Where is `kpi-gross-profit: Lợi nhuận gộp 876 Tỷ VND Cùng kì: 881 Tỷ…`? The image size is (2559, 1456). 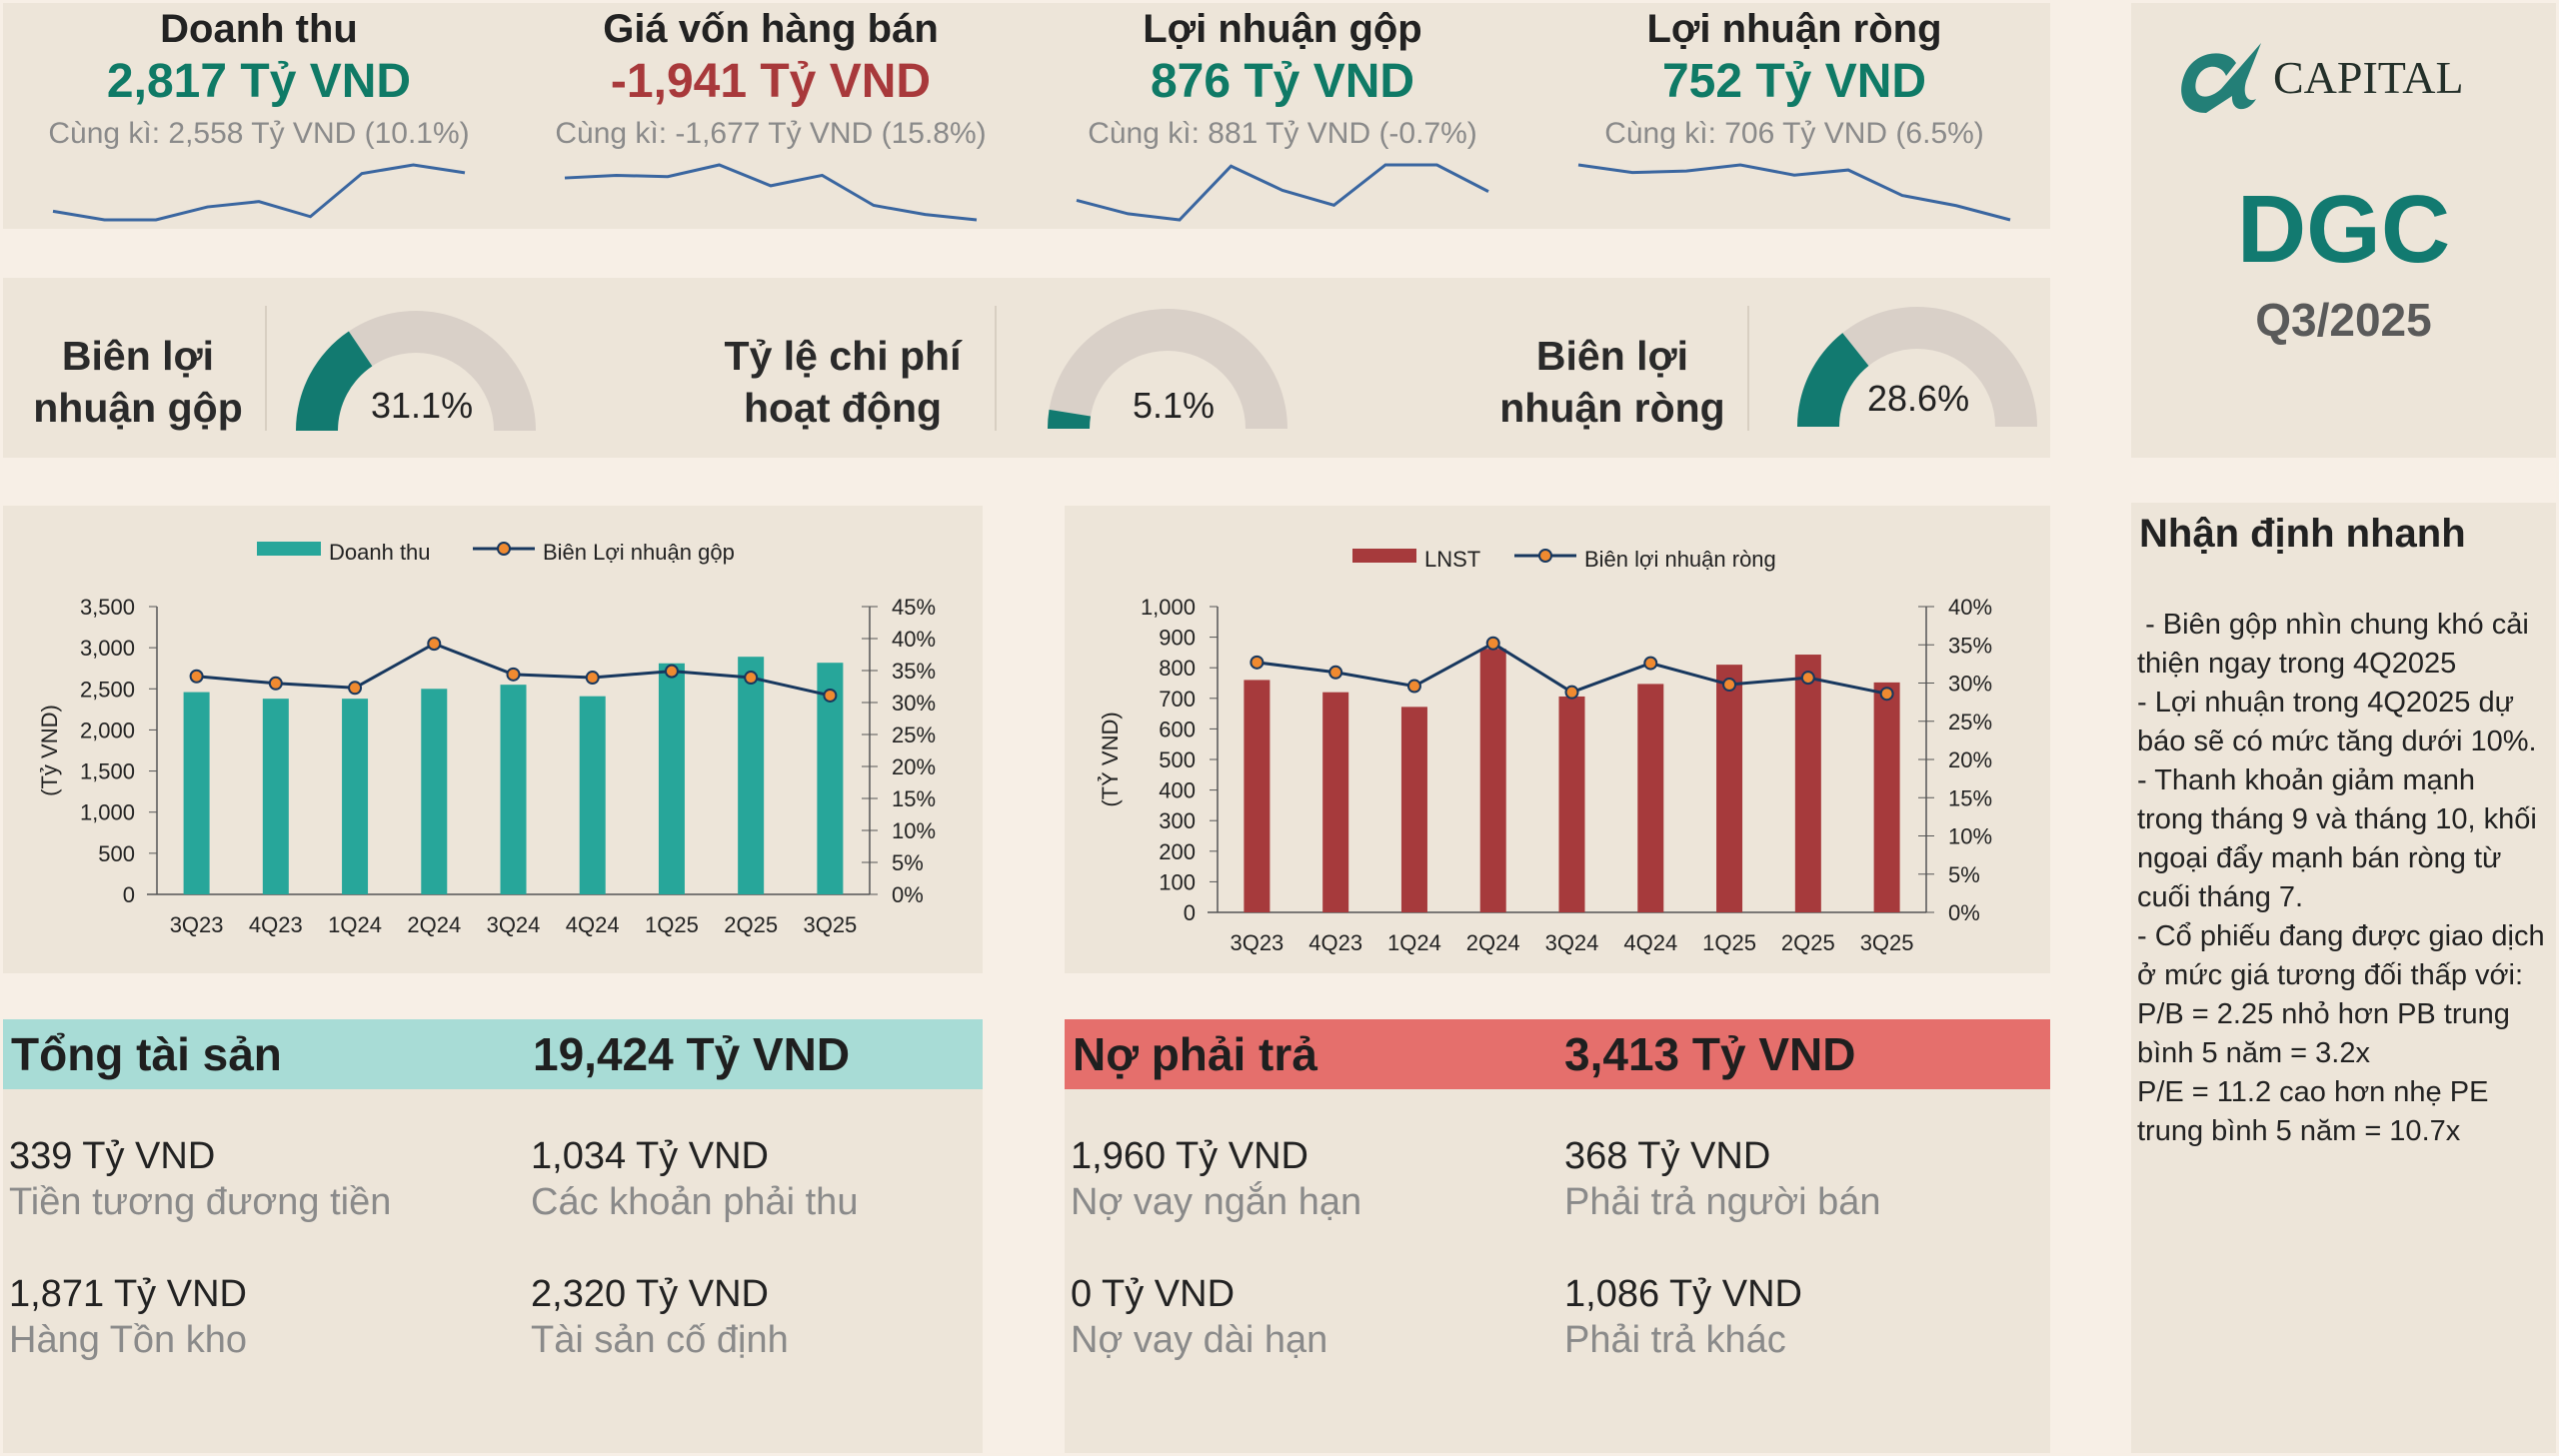
kpi-gross-profit: Lợi nhuận gộp 876 Tỷ VND Cùng kì: 881 Tỷ… is located at coordinates (1282, 113).